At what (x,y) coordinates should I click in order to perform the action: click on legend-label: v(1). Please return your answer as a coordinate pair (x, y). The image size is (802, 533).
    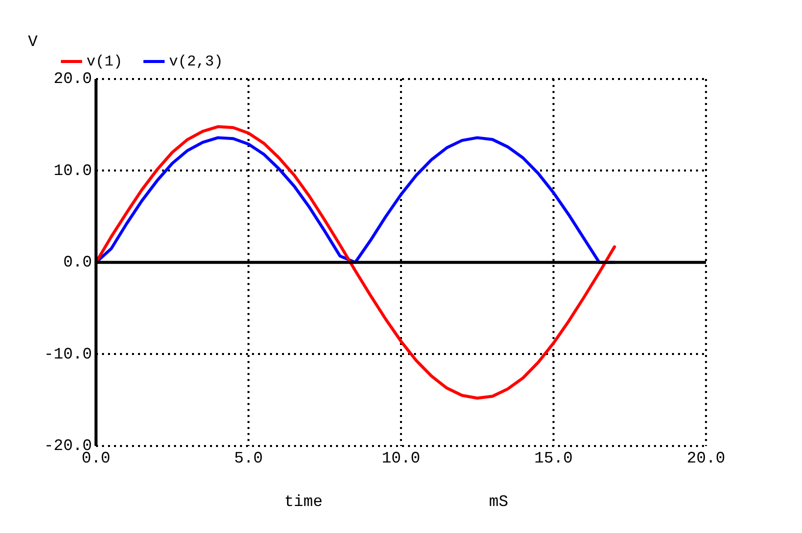
    Looking at the image, I should click on (104, 61).